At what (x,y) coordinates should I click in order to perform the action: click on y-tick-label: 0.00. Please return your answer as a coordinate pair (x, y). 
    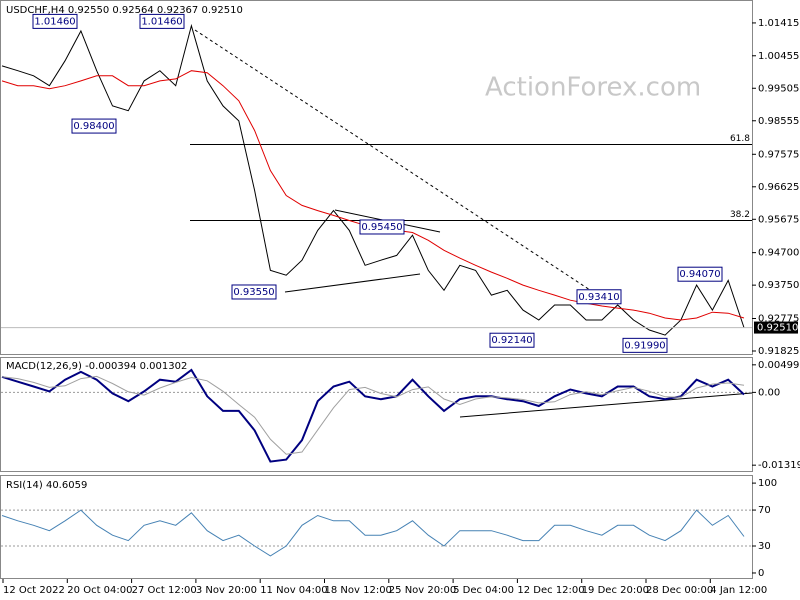
    Looking at the image, I should click on (769, 392).